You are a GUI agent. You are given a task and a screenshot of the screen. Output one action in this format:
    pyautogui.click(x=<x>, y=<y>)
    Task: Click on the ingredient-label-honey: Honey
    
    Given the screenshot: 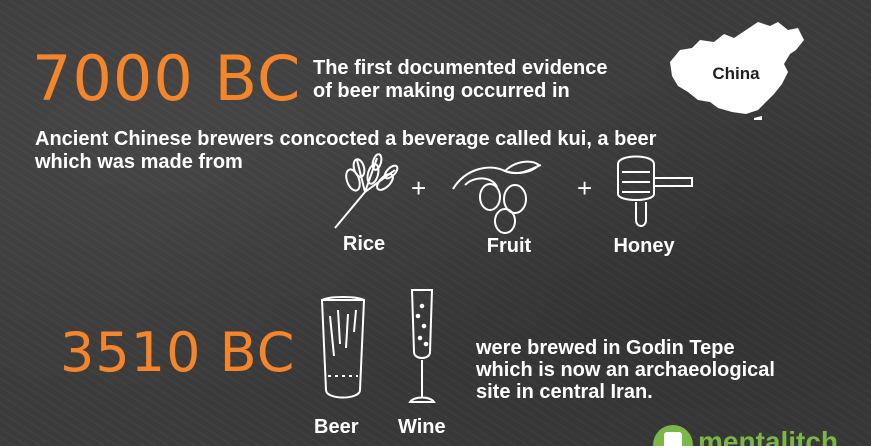 What is the action you would take?
    pyautogui.click(x=644, y=246)
    